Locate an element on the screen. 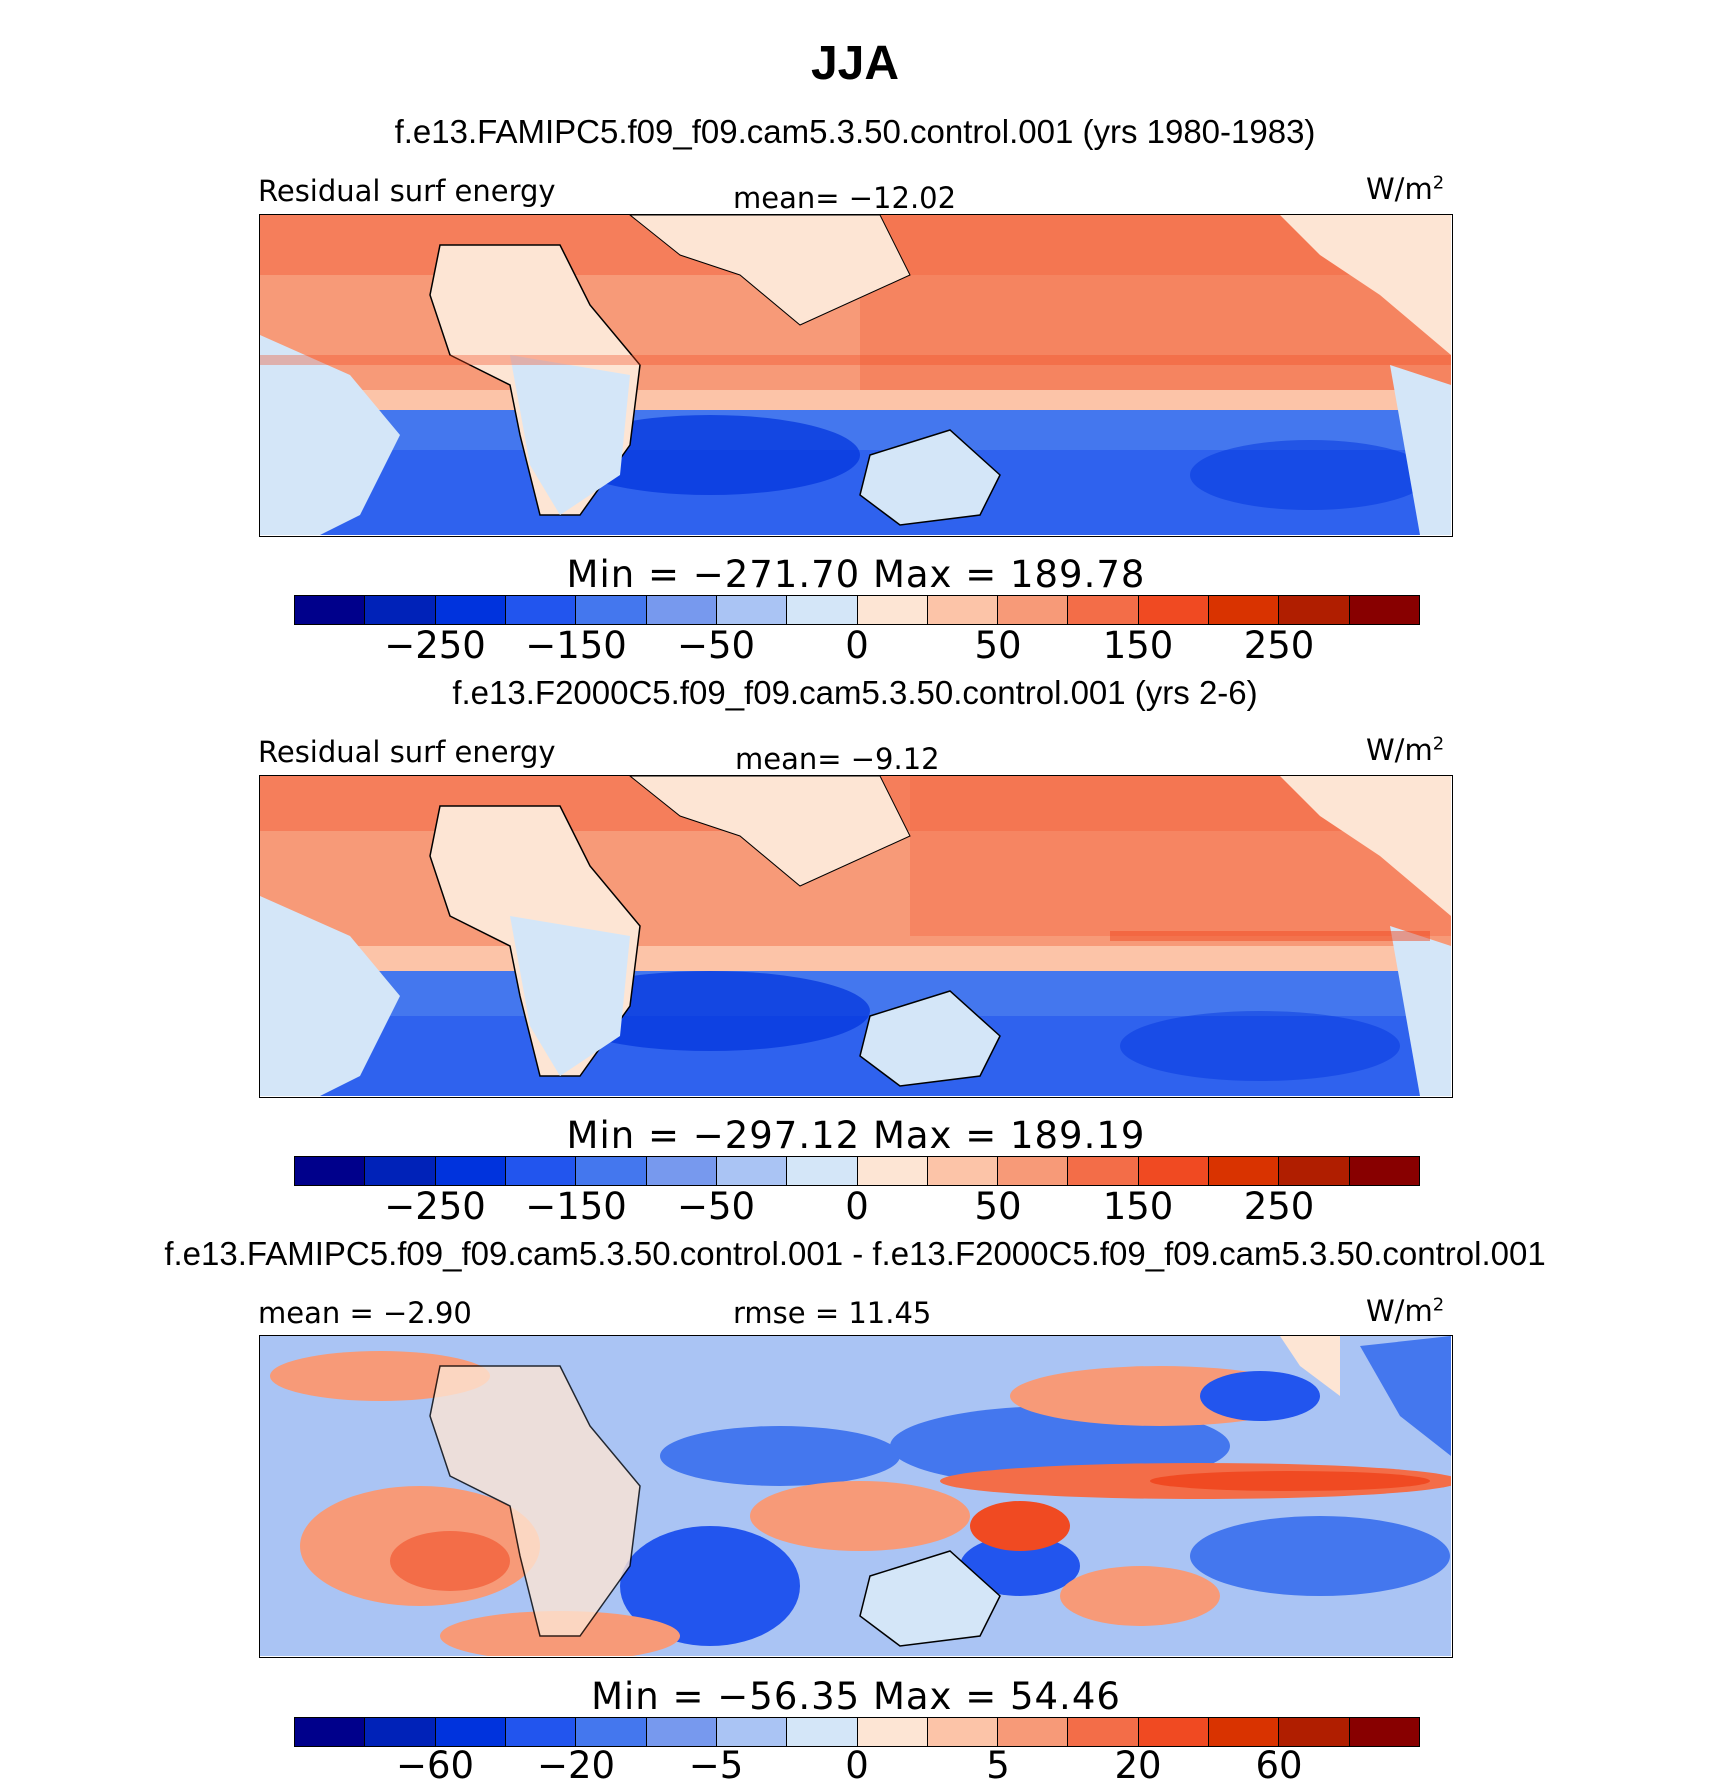 The width and height of the screenshot is (1710, 1787). panel-2-units: W/m2 is located at coordinates (1405, 750).